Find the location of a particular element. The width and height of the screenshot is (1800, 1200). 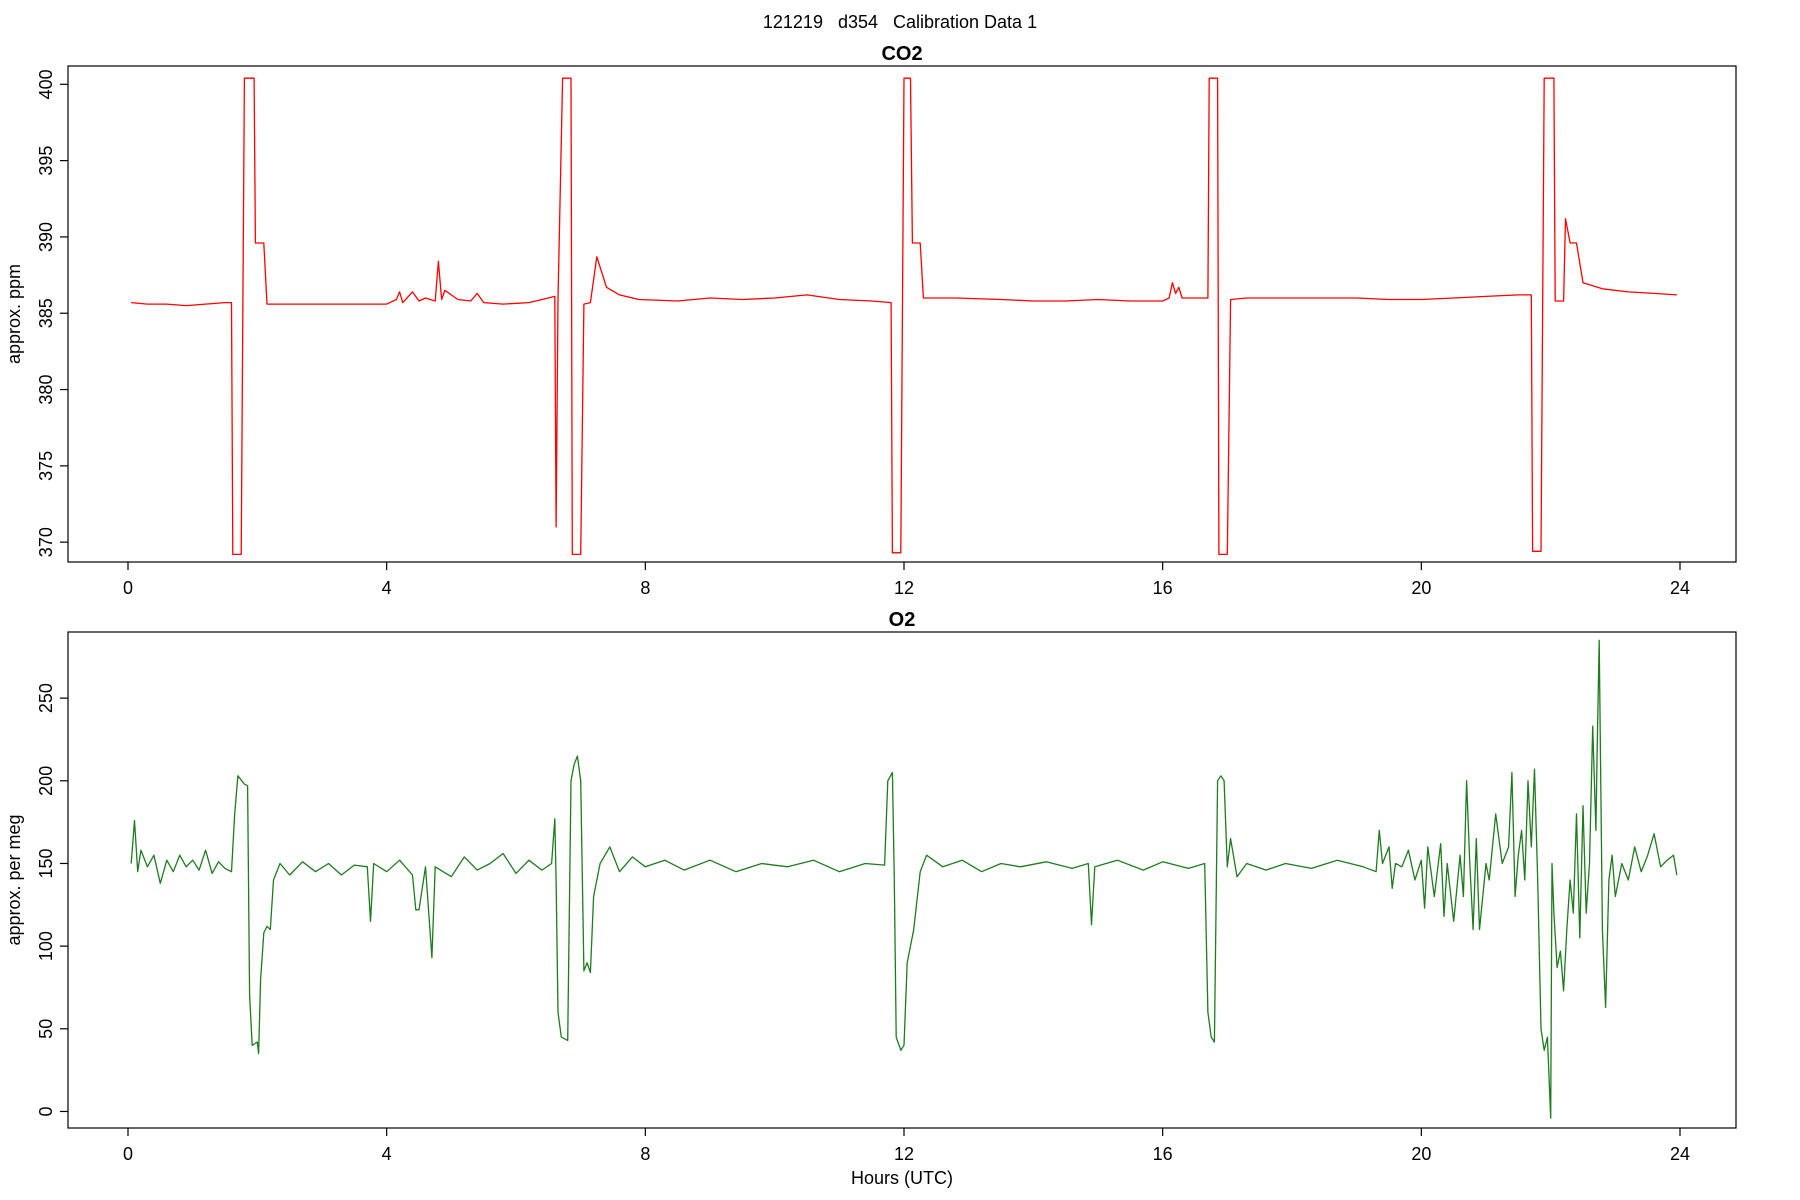

o2-x-tick-label: 0 is located at coordinates (128, 1154).